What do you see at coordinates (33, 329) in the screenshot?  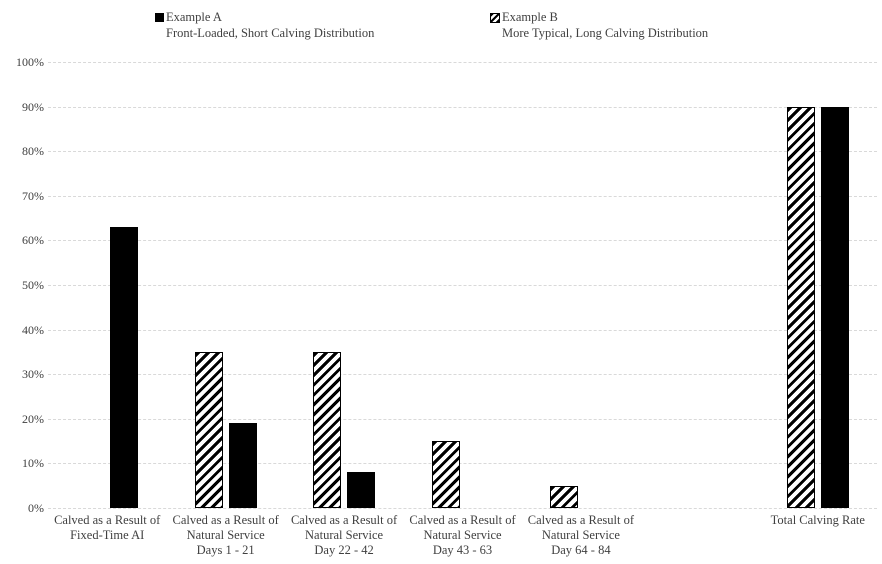 I see `y-axis-tick-label: 40%` at bounding box center [33, 329].